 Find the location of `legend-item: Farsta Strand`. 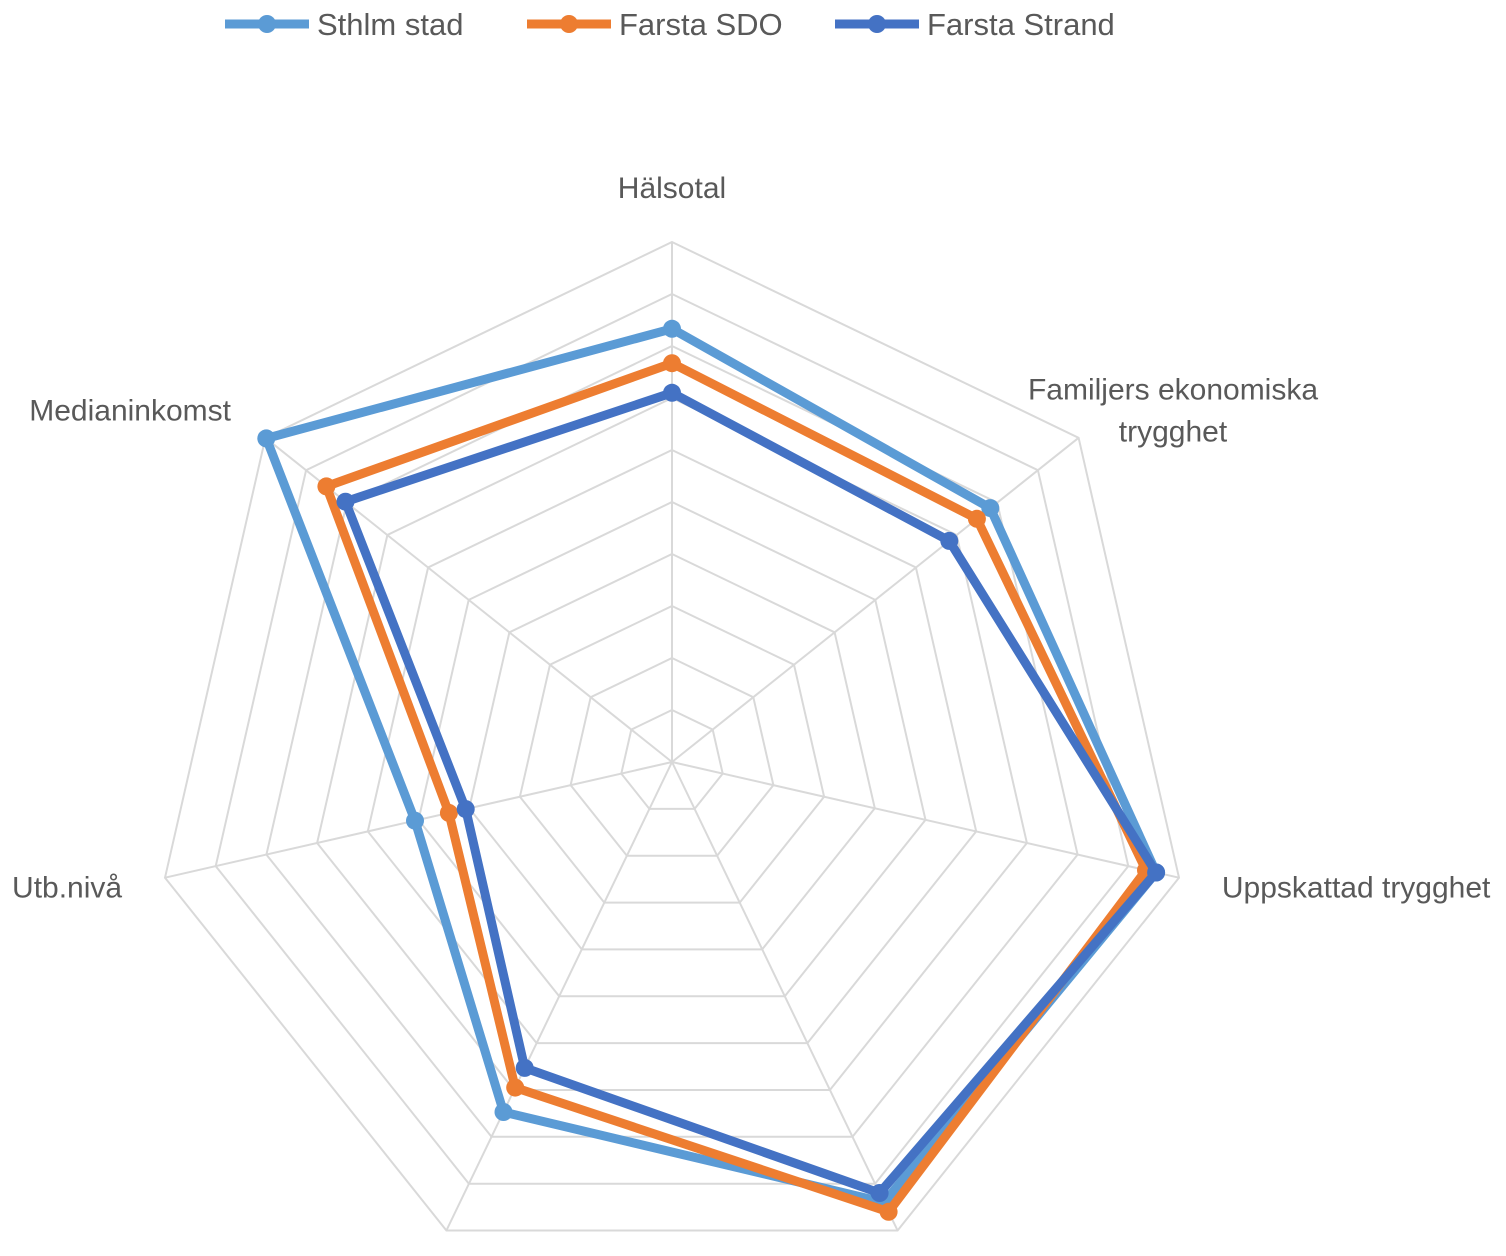

legend-item: Farsta Strand is located at coordinates (975, 24).